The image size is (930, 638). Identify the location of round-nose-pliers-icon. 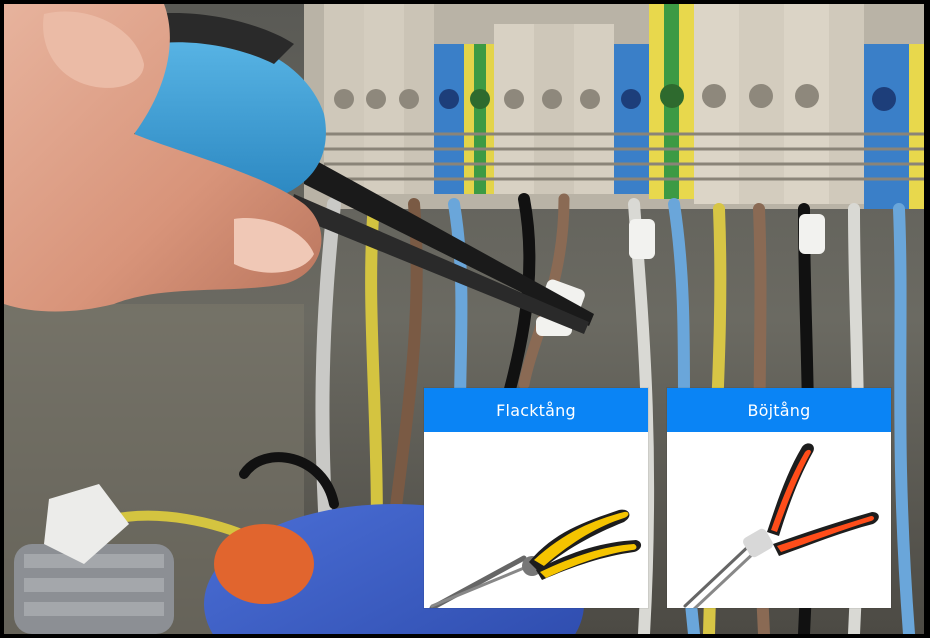
(781, 525).